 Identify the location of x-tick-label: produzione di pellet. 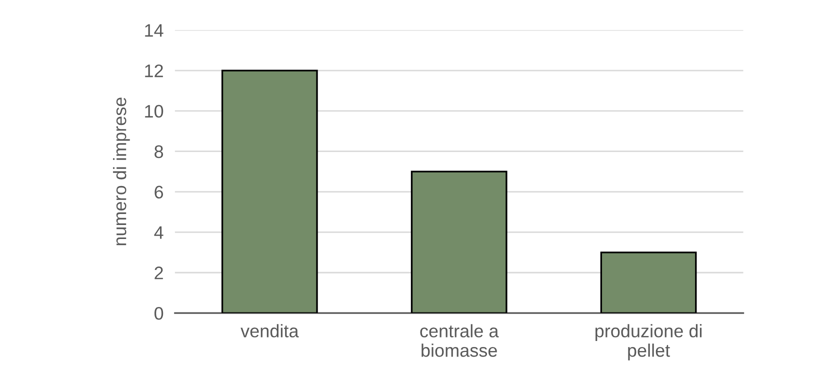
(649, 342).